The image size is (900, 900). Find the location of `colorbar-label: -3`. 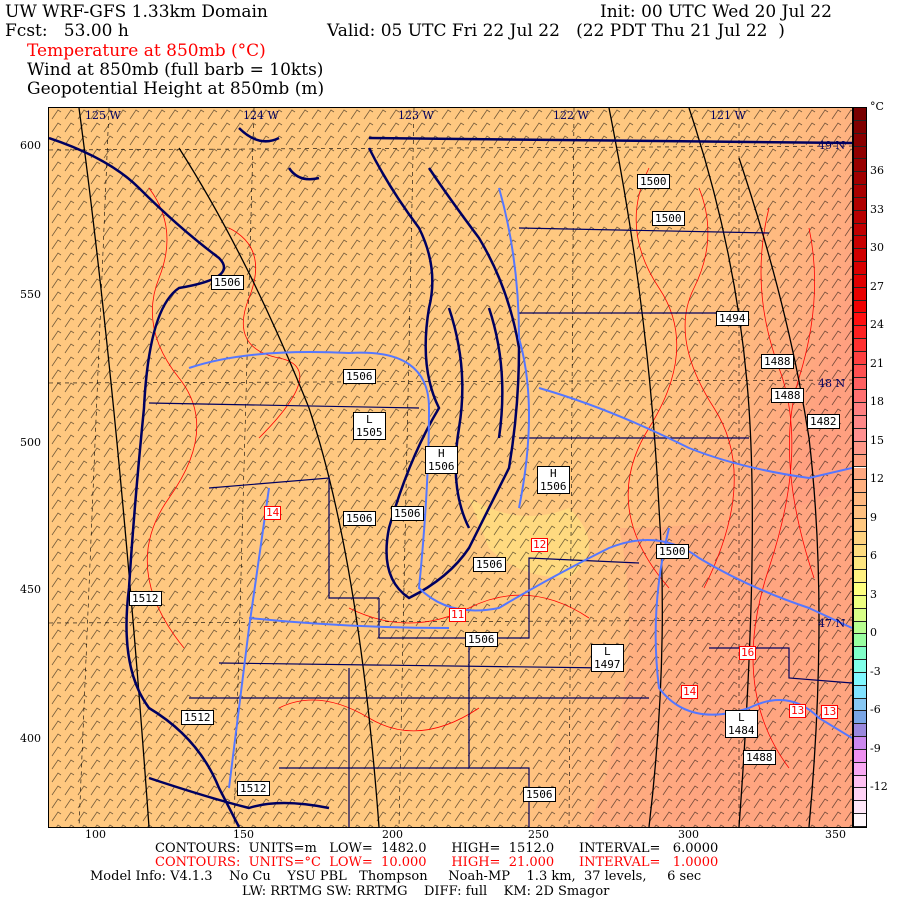

colorbar-label: -3 is located at coordinates (875, 671).